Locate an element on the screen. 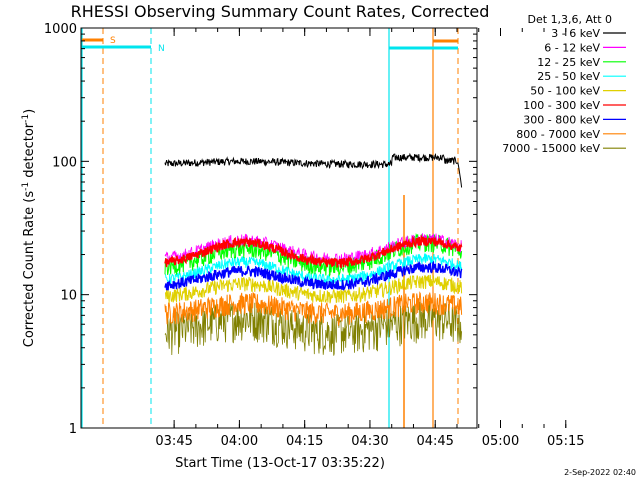 The height and width of the screenshot is (480, 640). legend-entry-label: 6 - 12 keV is located at coordinates (572, 47).